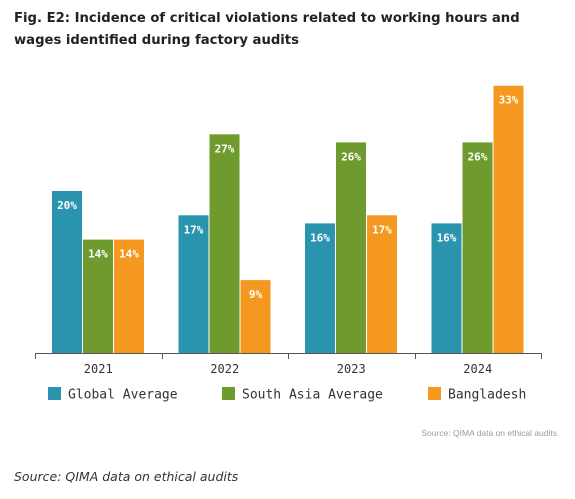 Image resolution: width=575 pixels, height=499 pixels. I want to click on data-label-global-average-2024: 16%, so click(447, 237).